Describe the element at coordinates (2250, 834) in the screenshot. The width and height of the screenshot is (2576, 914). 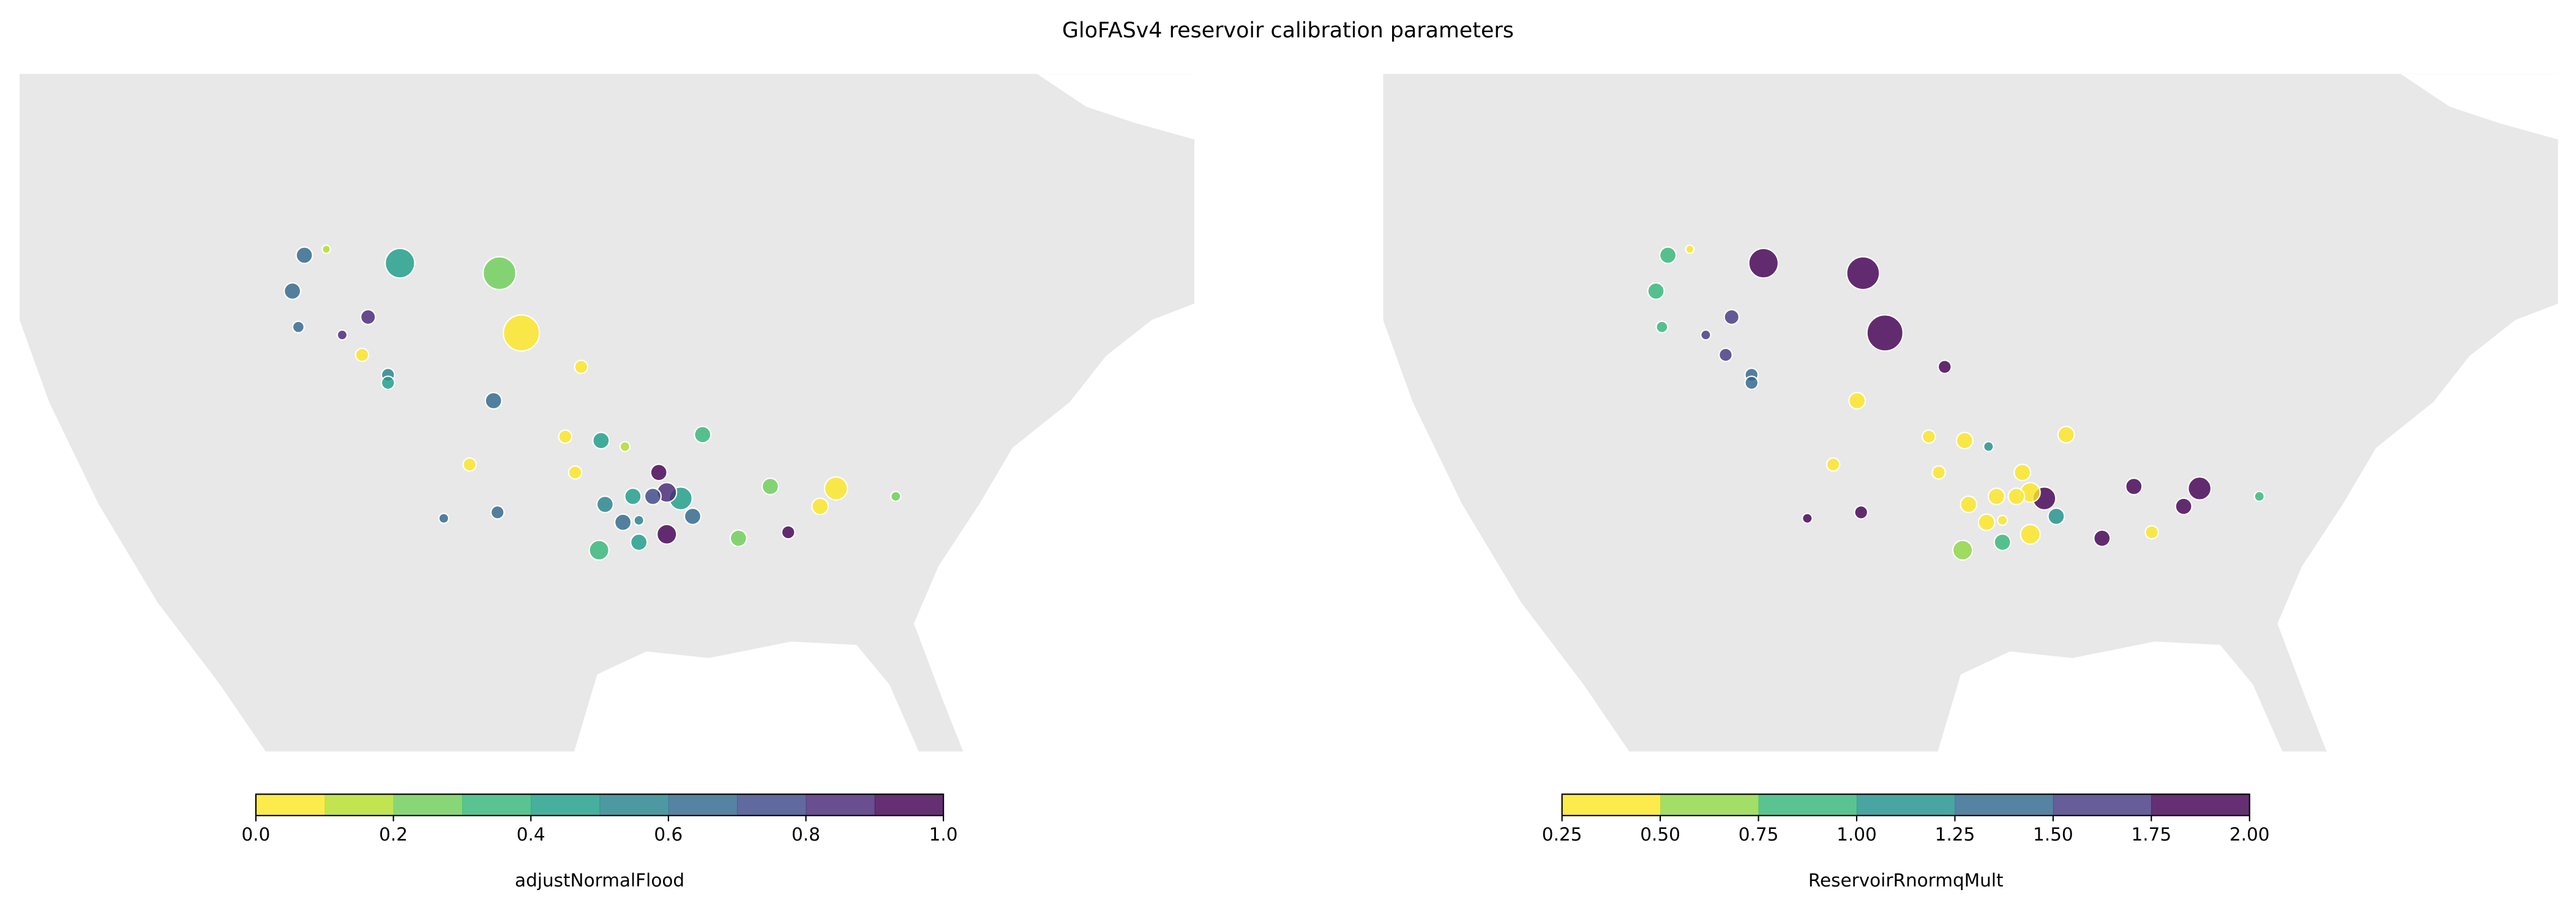
I see `colorbar-tick-label: 2.00` at that location.